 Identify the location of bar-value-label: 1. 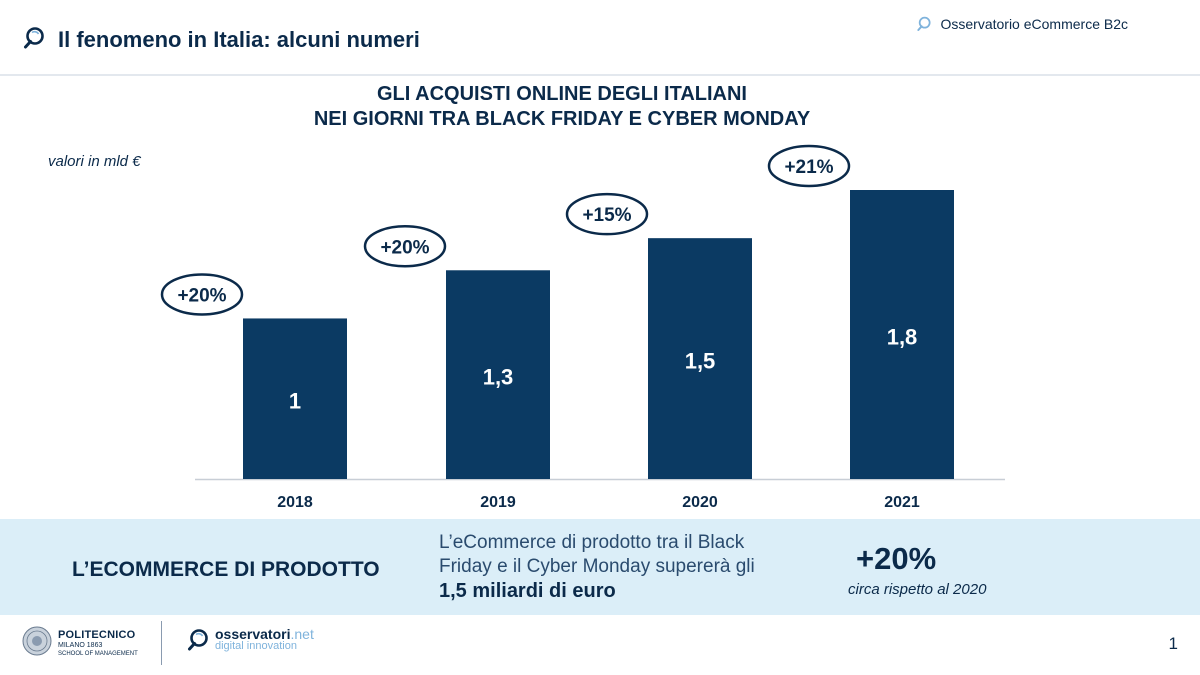
(295, 401).